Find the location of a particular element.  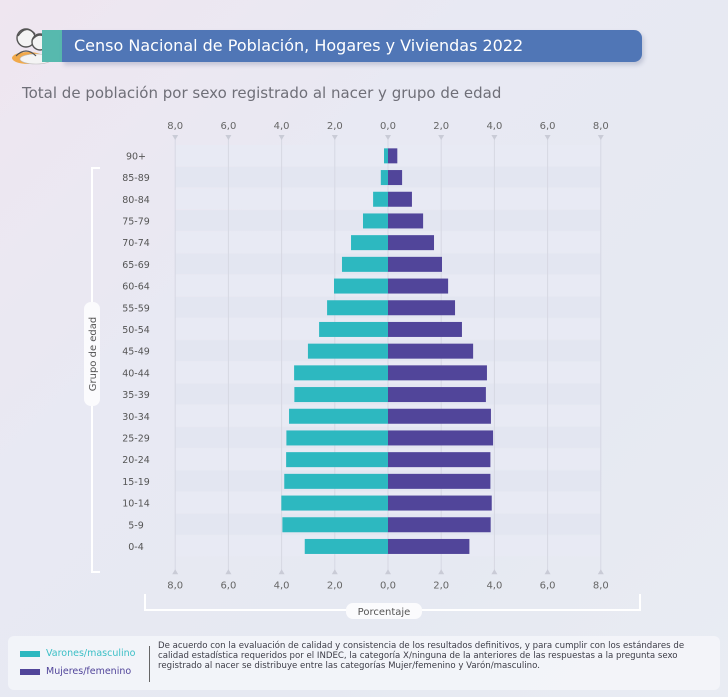

y-tick-label: 0-4 is located at coordinates (136, 547).